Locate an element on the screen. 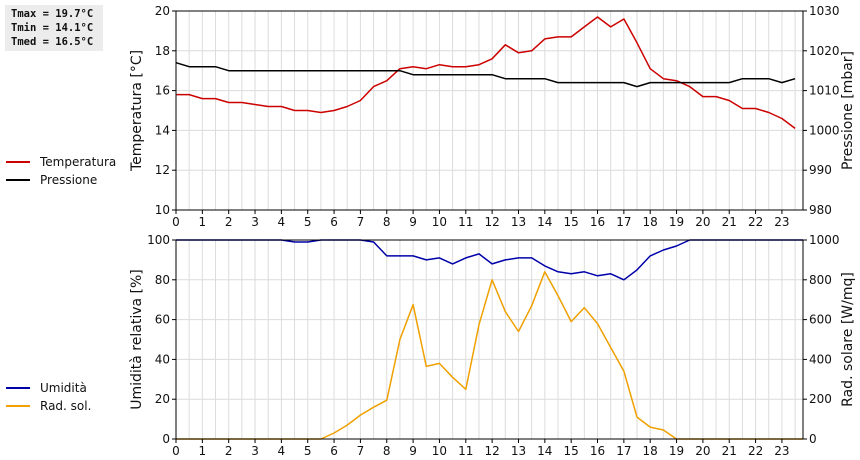 This screenshot has width=860, height=460. chart2-x-tick-label: 11 is located at coordinates (465, 451).